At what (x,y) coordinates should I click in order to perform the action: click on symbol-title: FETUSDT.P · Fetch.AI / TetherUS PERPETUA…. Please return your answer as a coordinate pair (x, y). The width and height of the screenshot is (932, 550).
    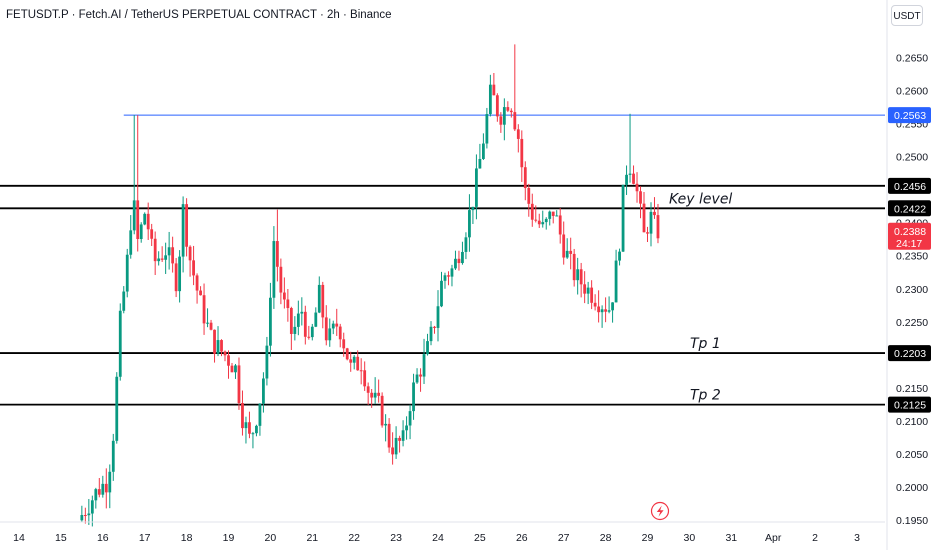
    Looking at the image, I should click on (199, 15).